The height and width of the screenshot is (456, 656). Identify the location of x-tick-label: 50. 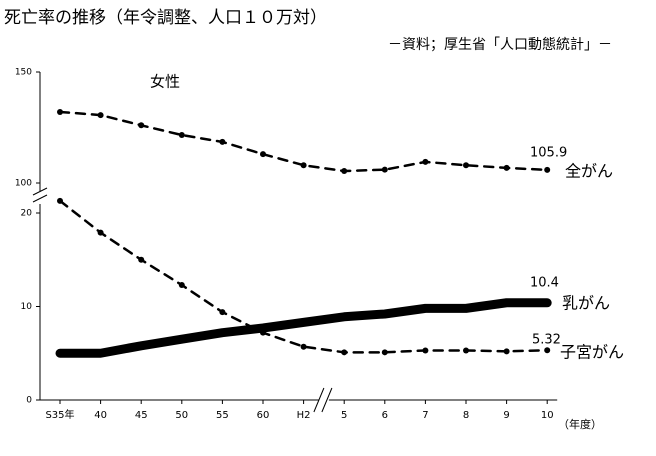
(181, 415).